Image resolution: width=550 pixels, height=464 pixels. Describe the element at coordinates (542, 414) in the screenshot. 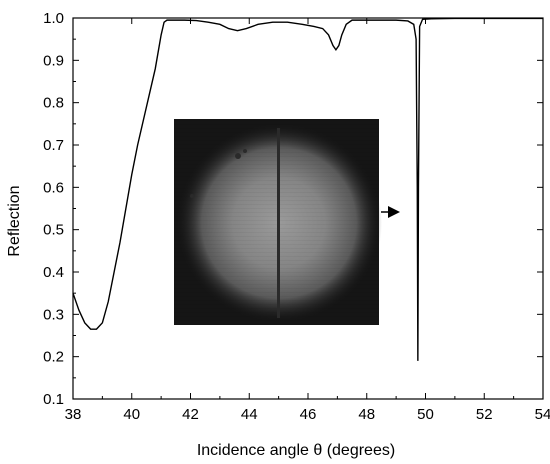

I see `x-tick-label: 54` at that location.